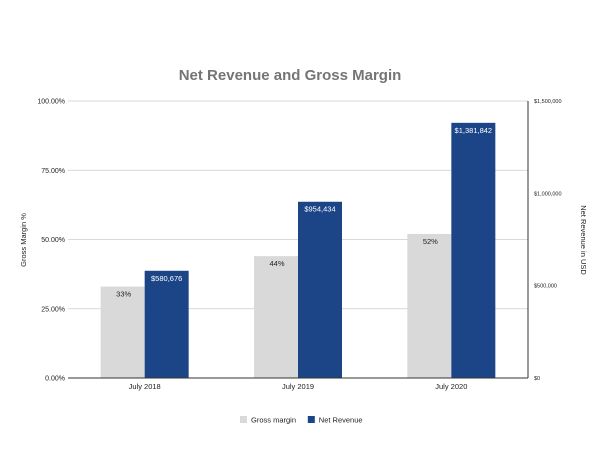  Describe the element at coordinates (548, 194) in the screenshot. I see `right-tick-label: $1,000,000` at that location.